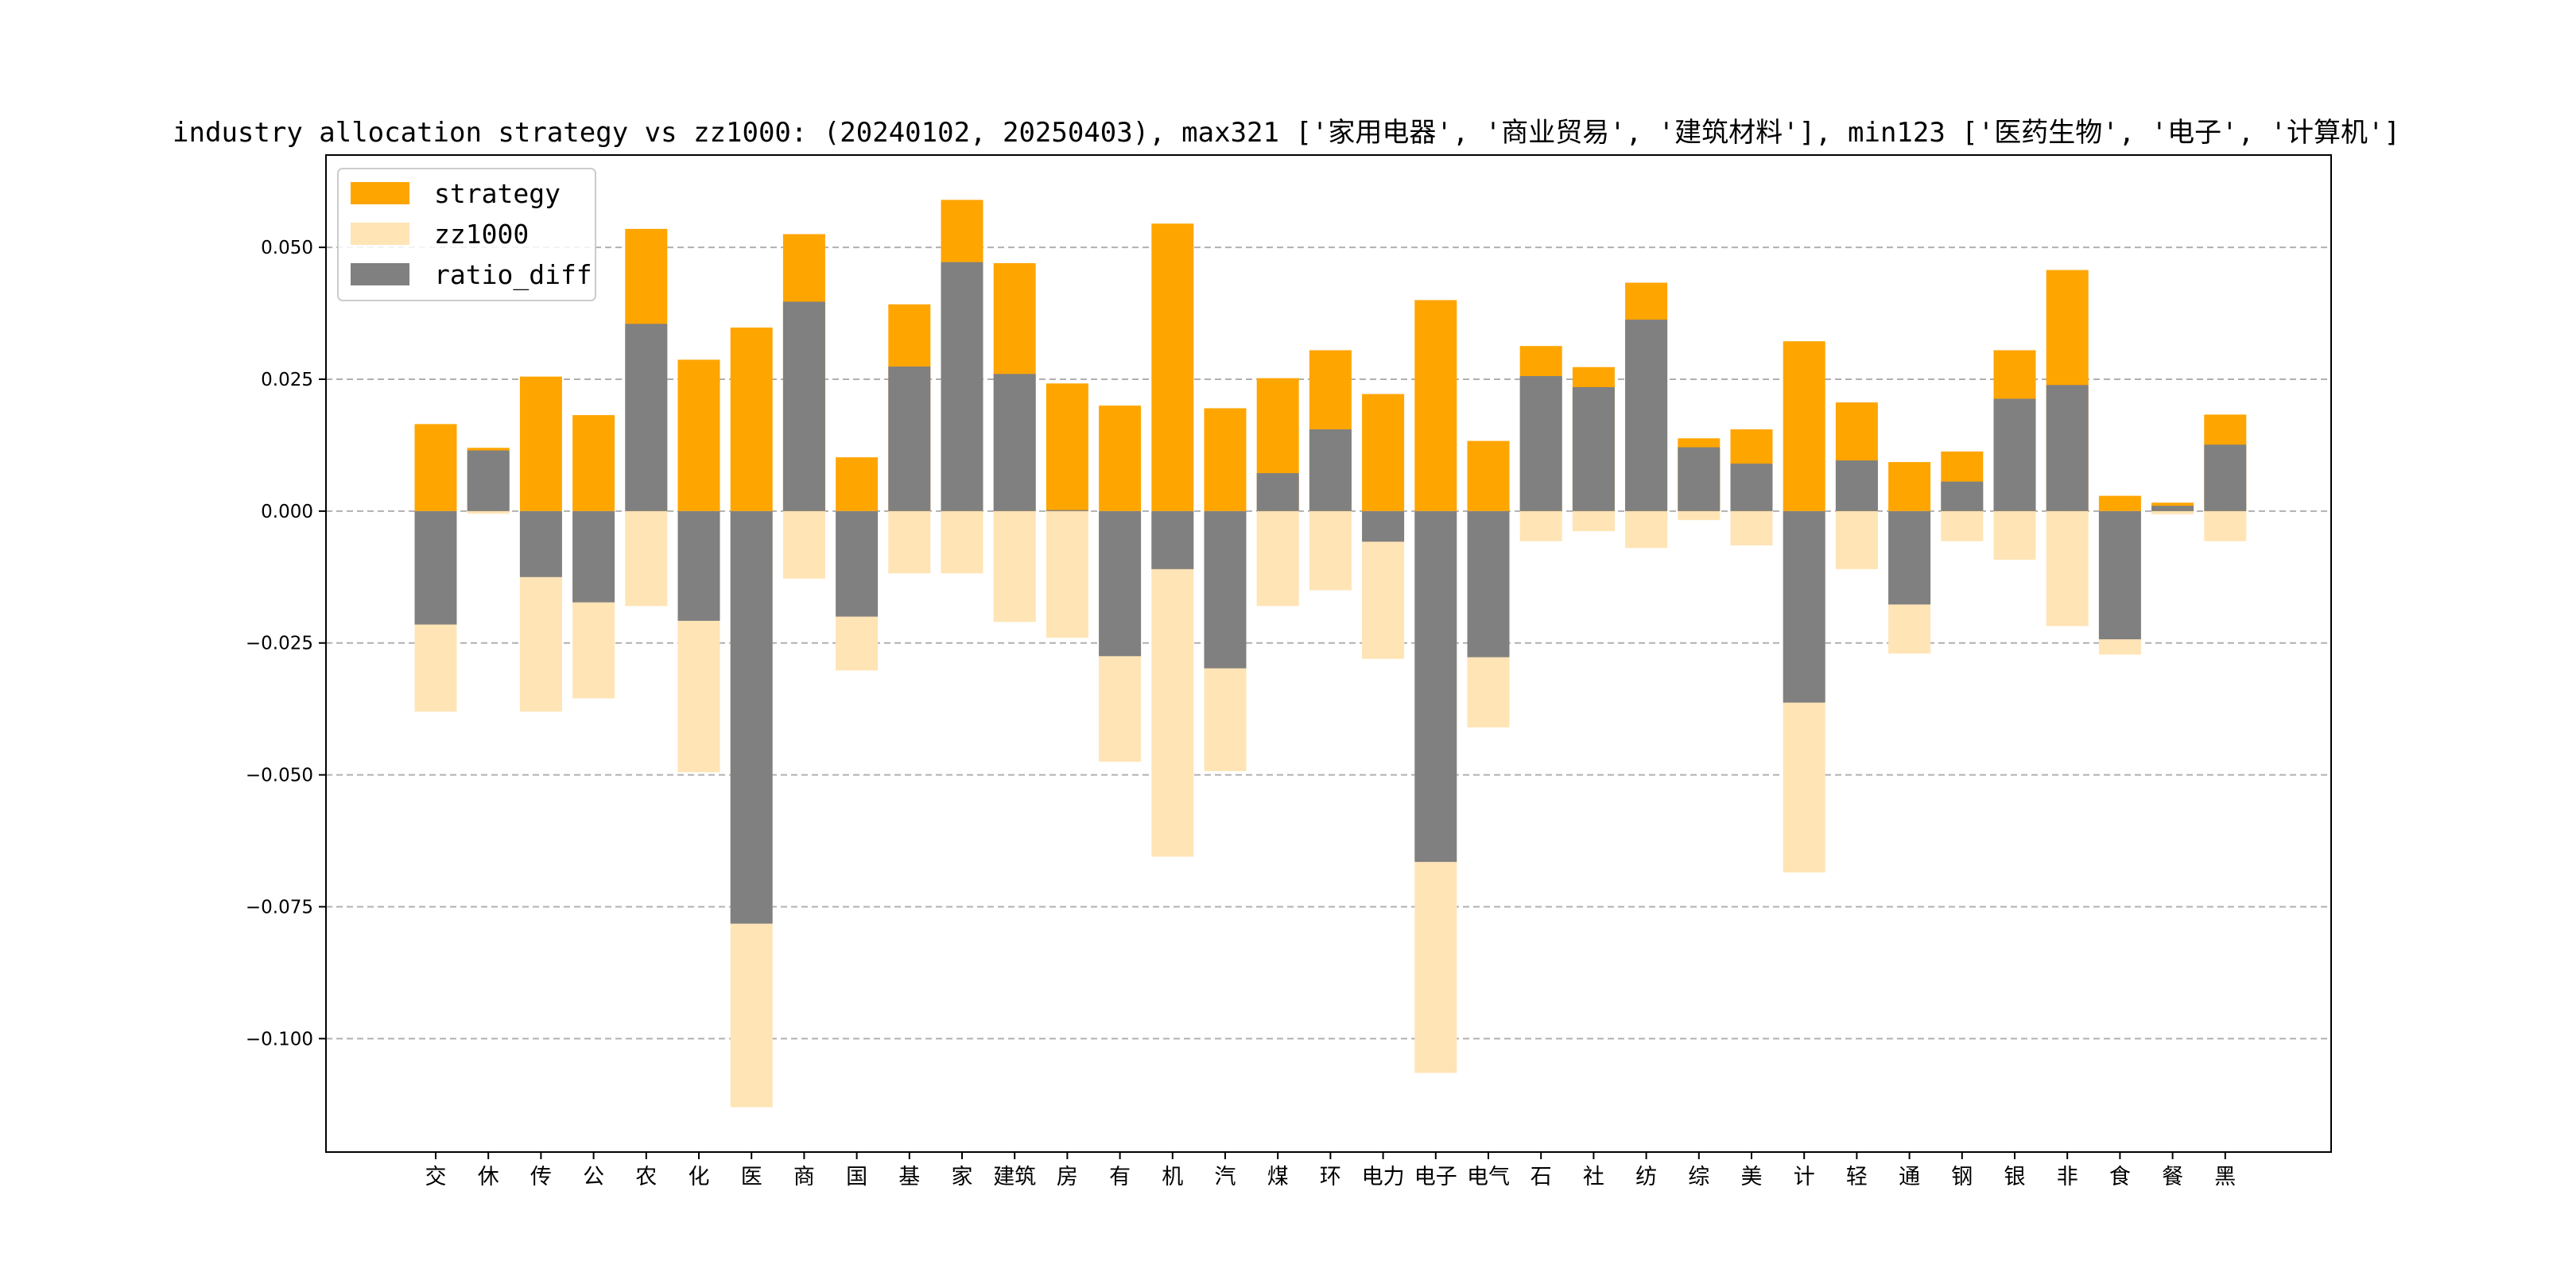 This screenshot has width=2576, height=1288. What do you see at coordinates (280, 644) in the screenshot?
I see `y-tick-label: −0.025` at bounding box center [280, 644].